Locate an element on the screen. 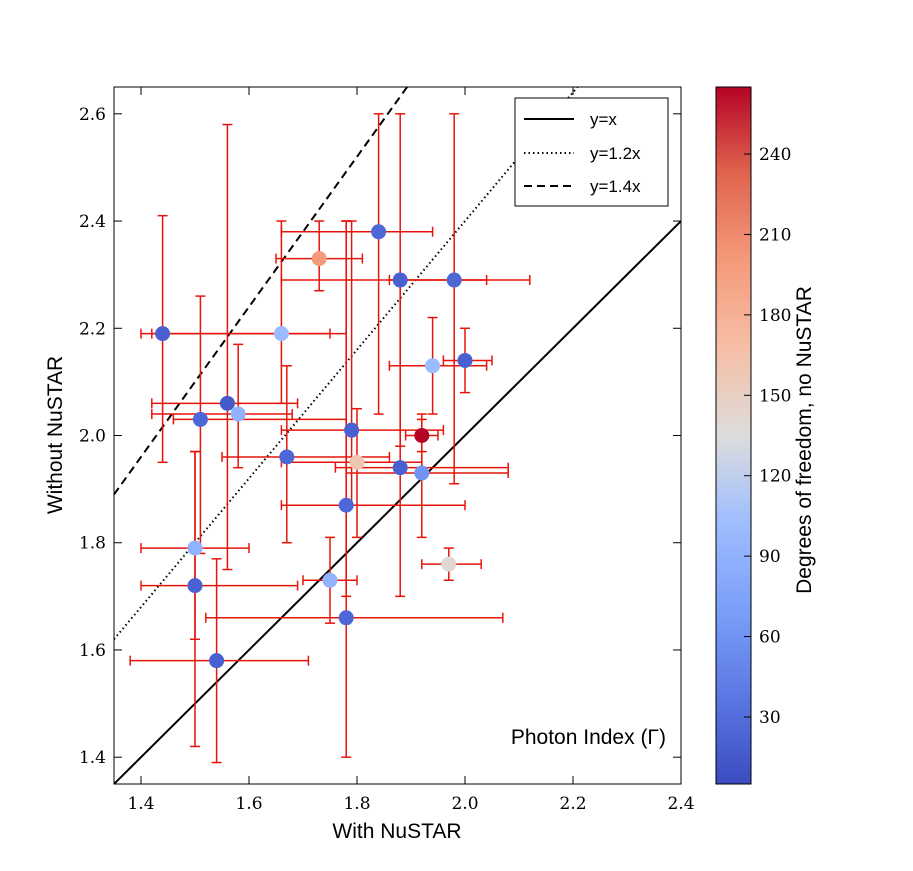 The height and width of the screenshot is (871, 913). photon-index-annotation: Photon Index (Γ) is located at coordinates (588, 737).